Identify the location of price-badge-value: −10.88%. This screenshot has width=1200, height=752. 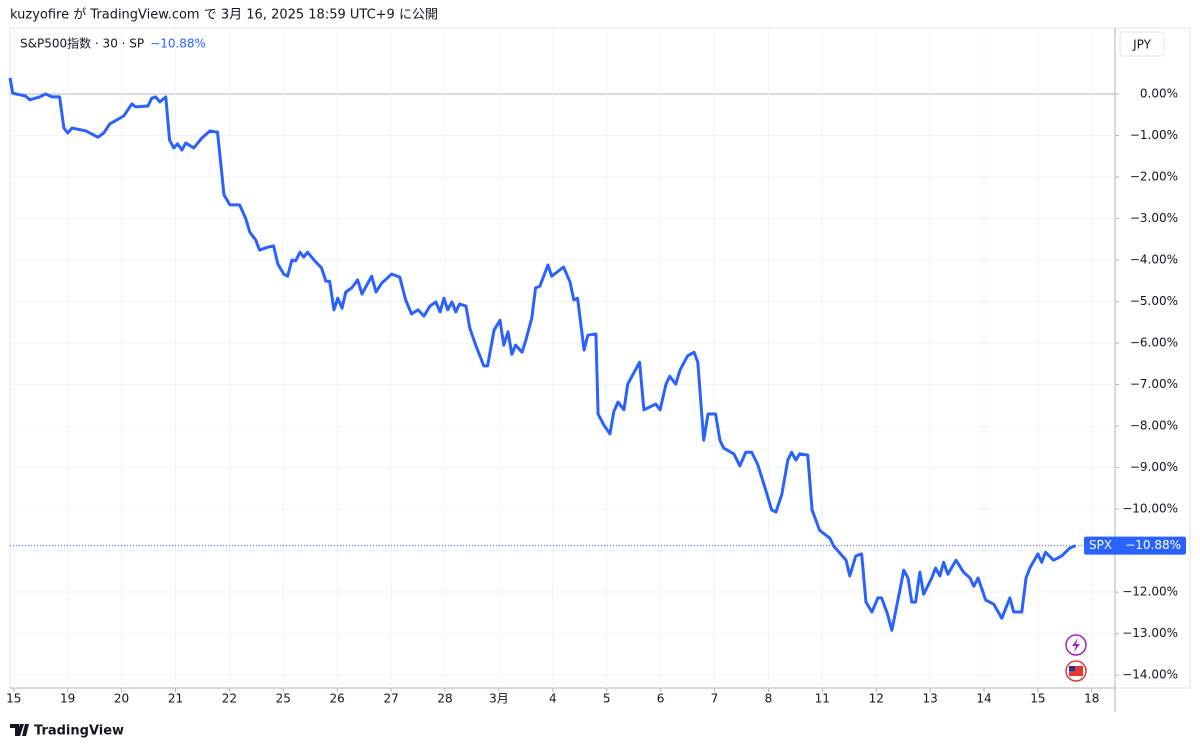
(1153, 545).